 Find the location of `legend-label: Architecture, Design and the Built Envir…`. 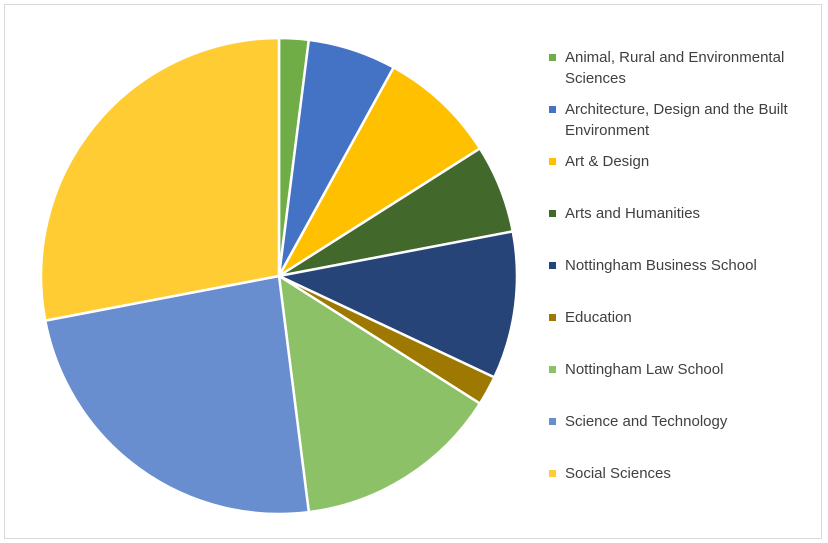

legend-label: Architecture, Design and the Built Envir… is located at coordinates (676, 120).